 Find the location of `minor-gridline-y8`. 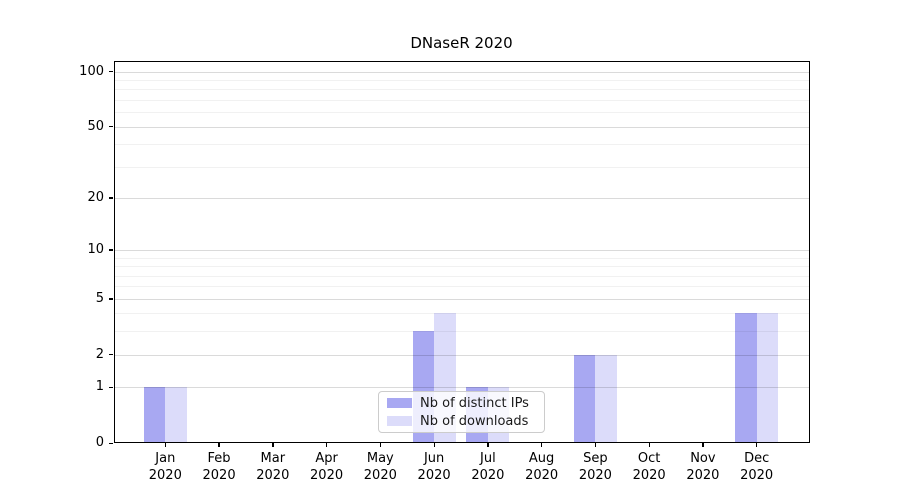

minor-gridline-y8 is located at coordinates (461, 267).